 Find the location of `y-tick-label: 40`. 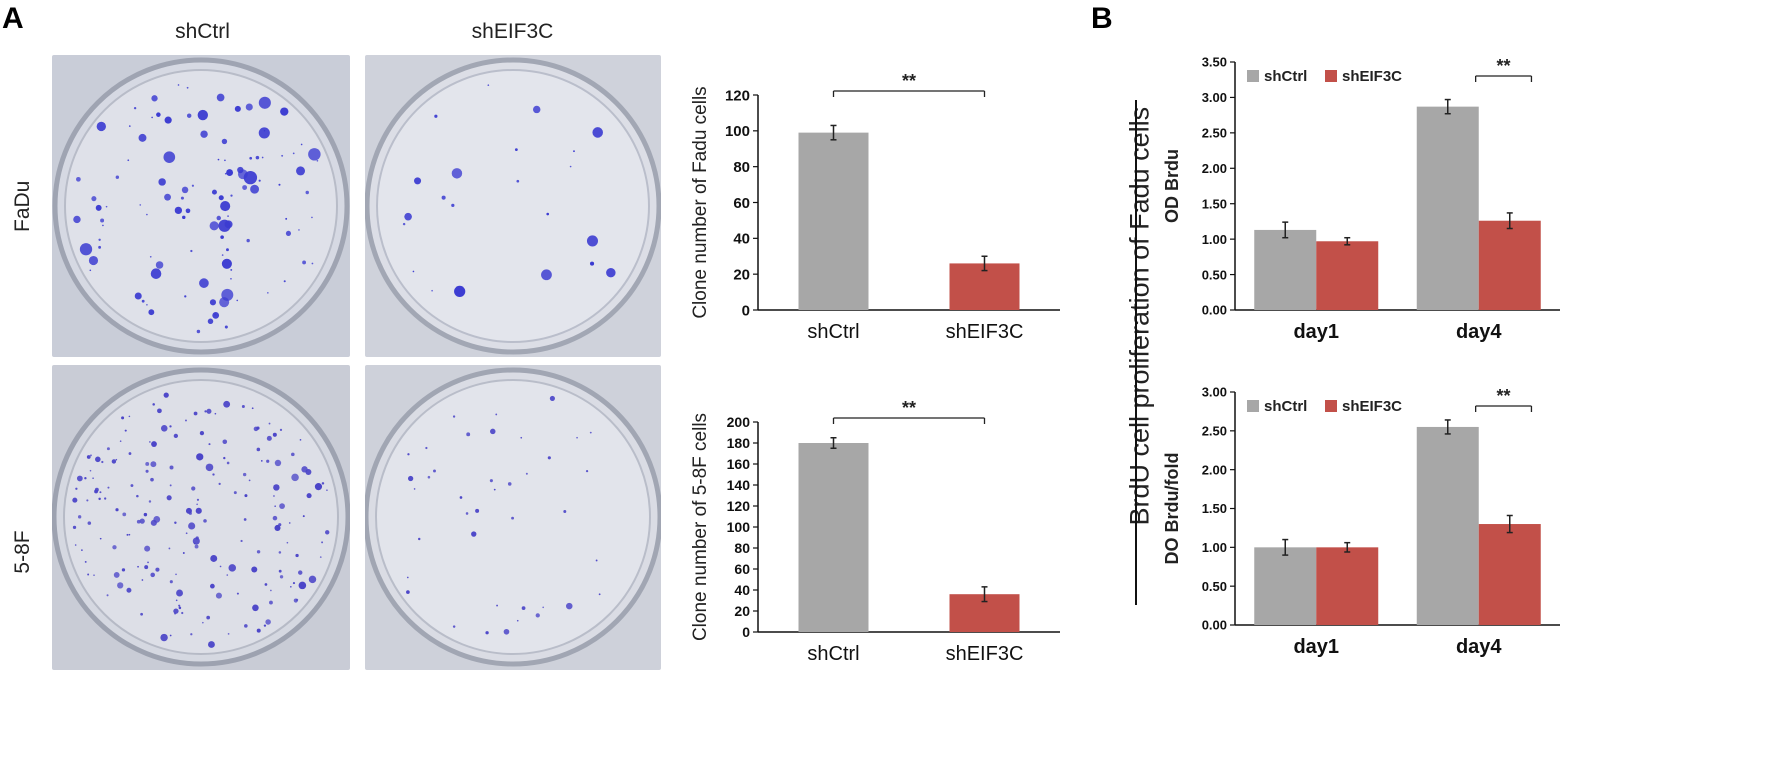

y-tick-label: 40 is located at coordinates (741, 239).